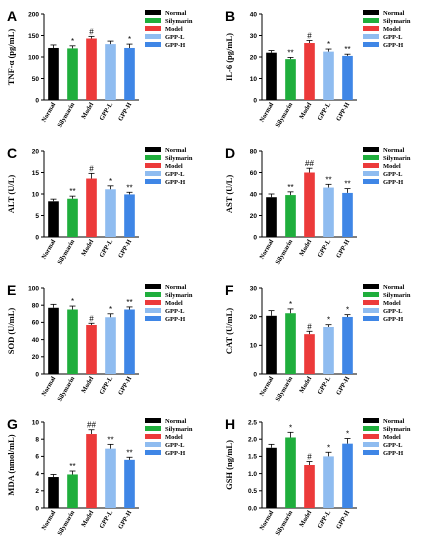  I want to click on panel-letter: E, so click(11, 290).